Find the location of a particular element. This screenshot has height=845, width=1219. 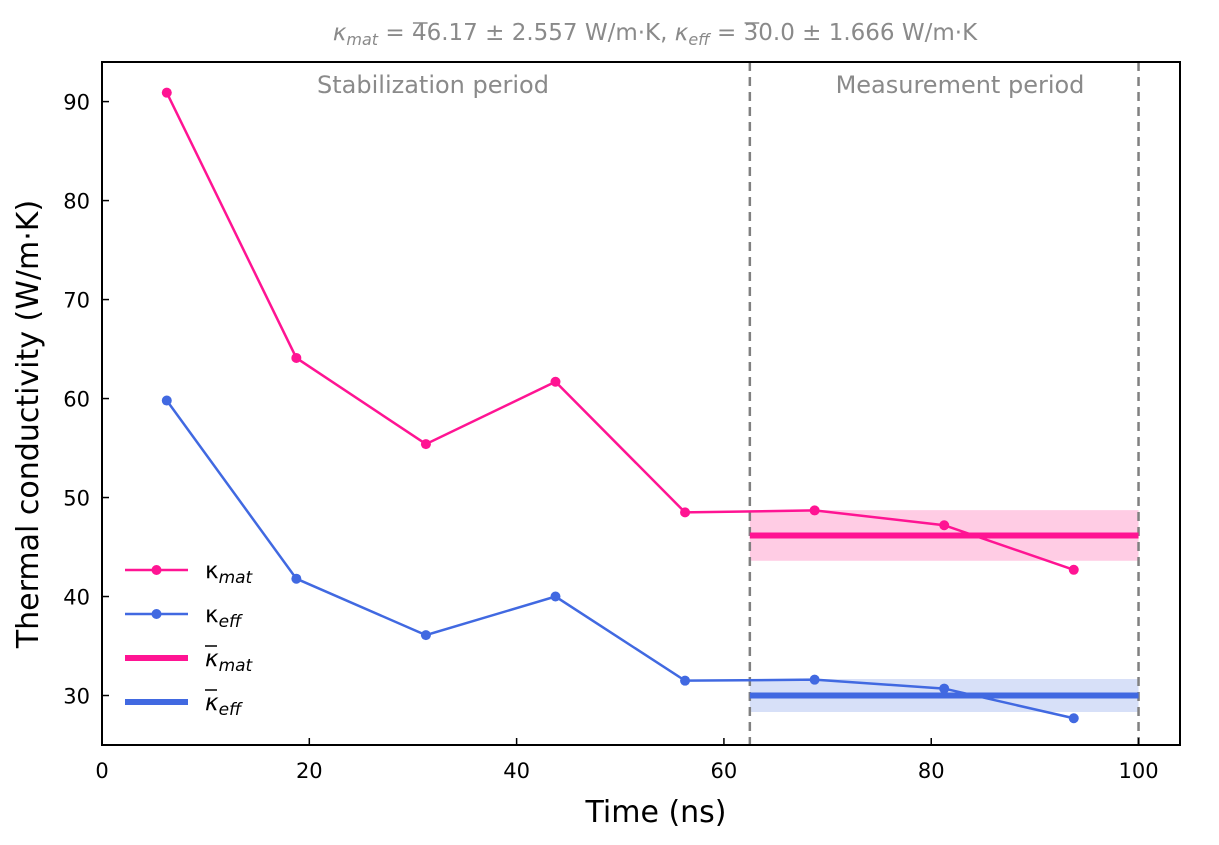

y-tick-label: 70 is located at coordinates (76, 301).